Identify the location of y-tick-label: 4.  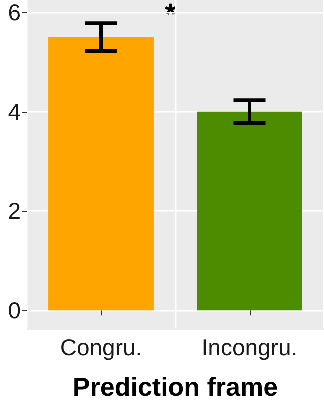
(15, 111).